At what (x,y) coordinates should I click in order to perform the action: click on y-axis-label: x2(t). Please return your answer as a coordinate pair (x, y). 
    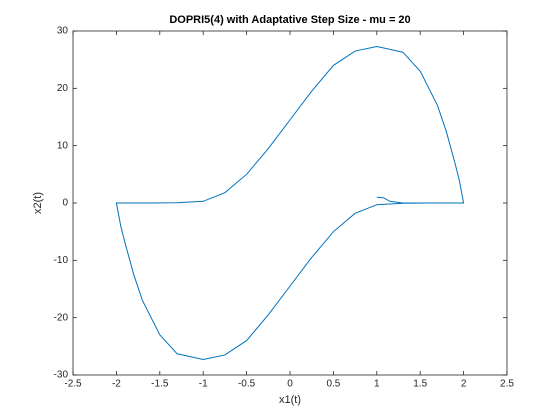
    Looking at the image, I should click on (38, 203).